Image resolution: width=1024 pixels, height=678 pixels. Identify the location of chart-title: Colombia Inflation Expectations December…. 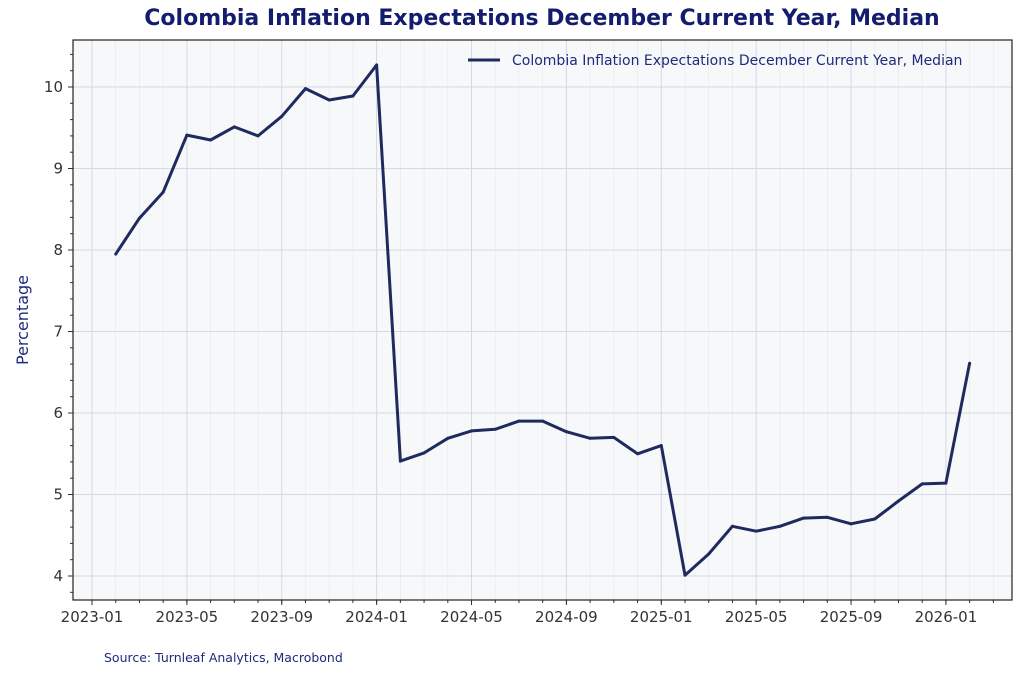
(542, 18).